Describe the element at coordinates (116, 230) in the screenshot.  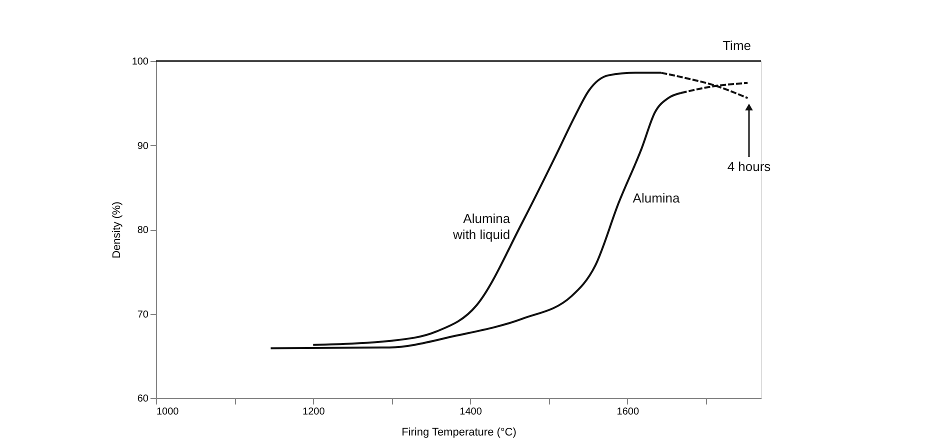
I see `y-axis-title: Density (%)` at that location.